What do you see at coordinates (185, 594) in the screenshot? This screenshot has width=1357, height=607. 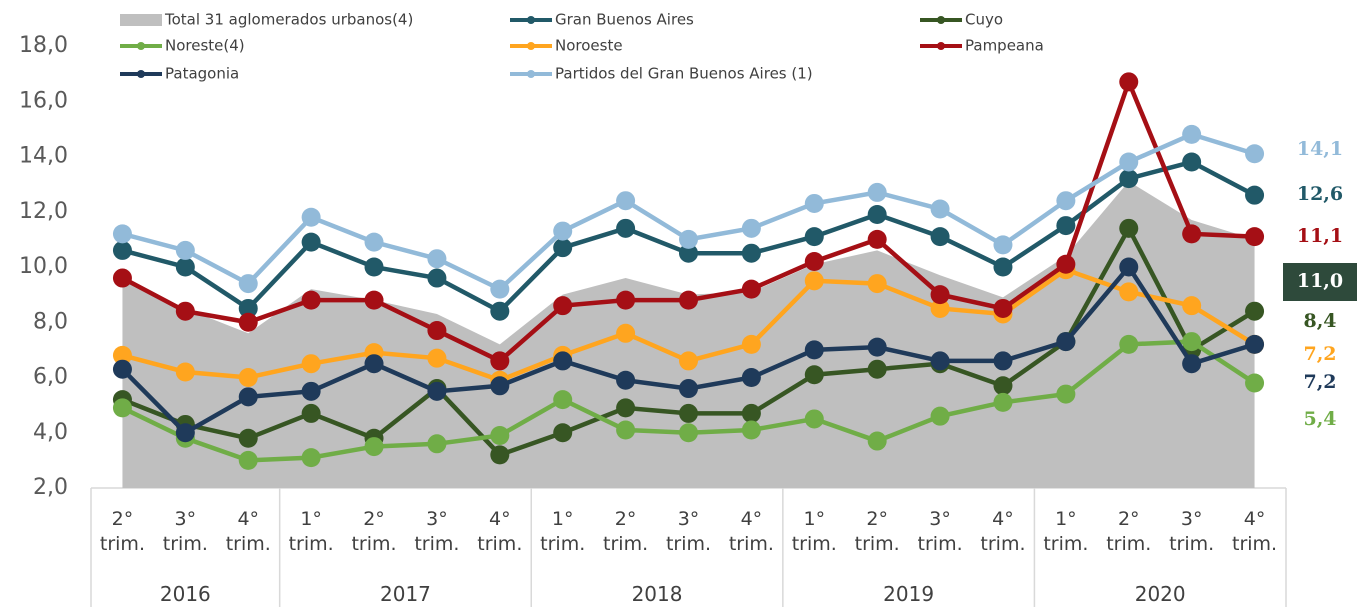 I see `year-label: 2016` at bounding box center [185, 594].